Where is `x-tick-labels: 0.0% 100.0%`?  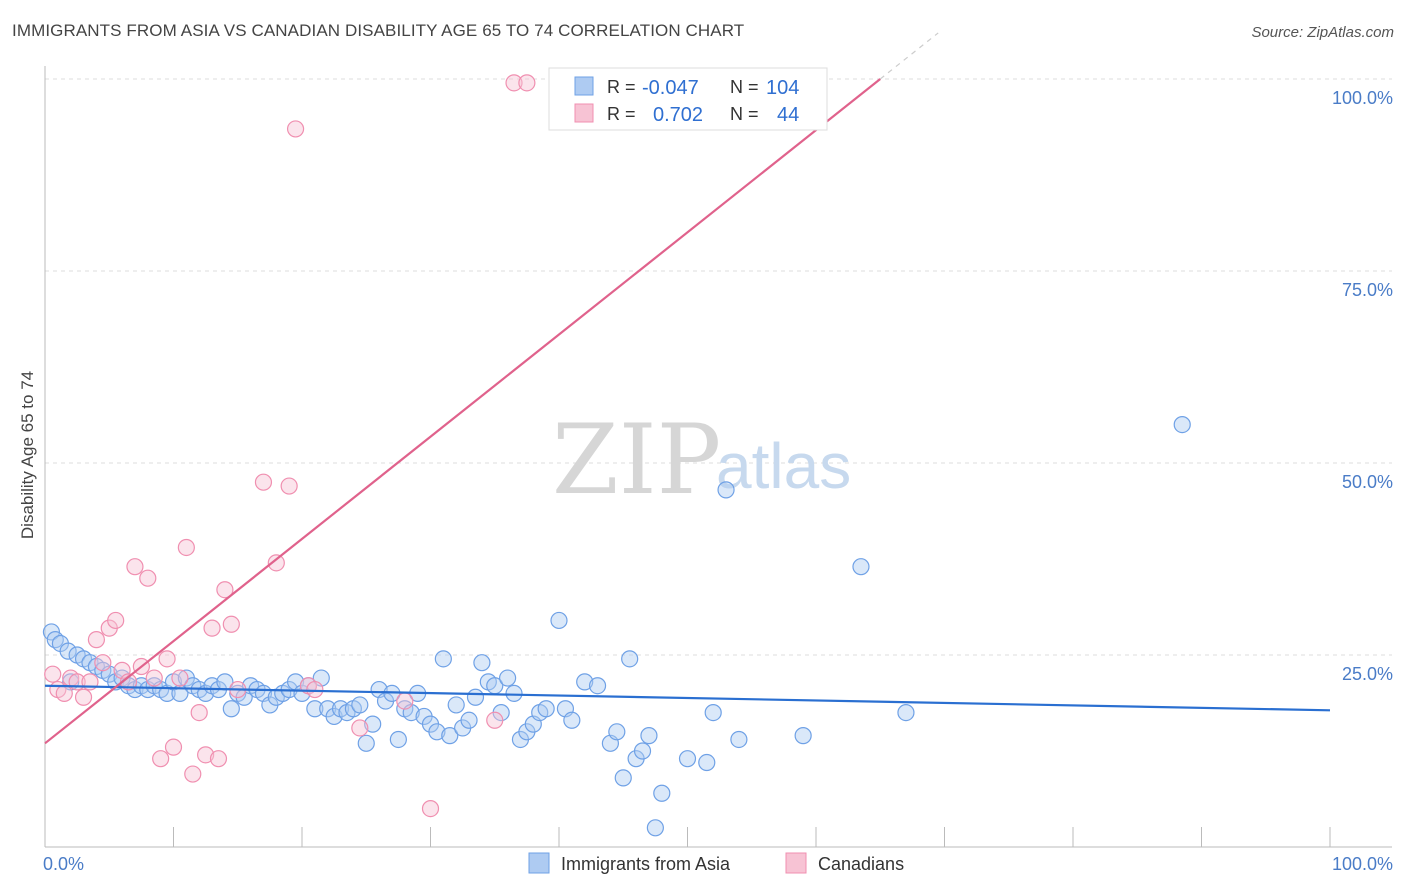
x-tick-labels: 0.0% 100.0% is located at coordinates (718, 864).